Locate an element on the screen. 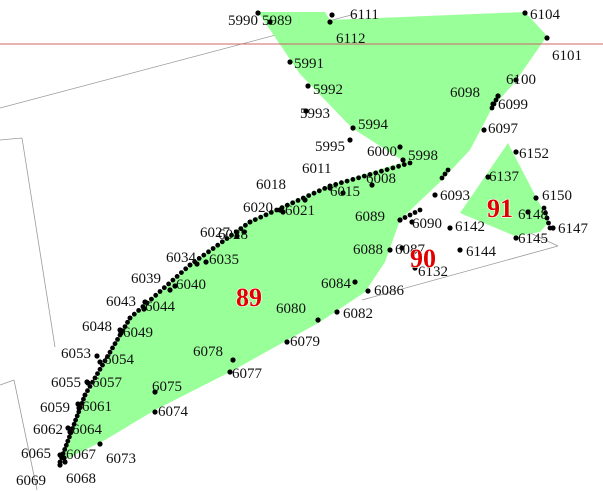 This screenshot has width=603, height=492. point-label-6132: 6132 is located at coordinates (433, 272).